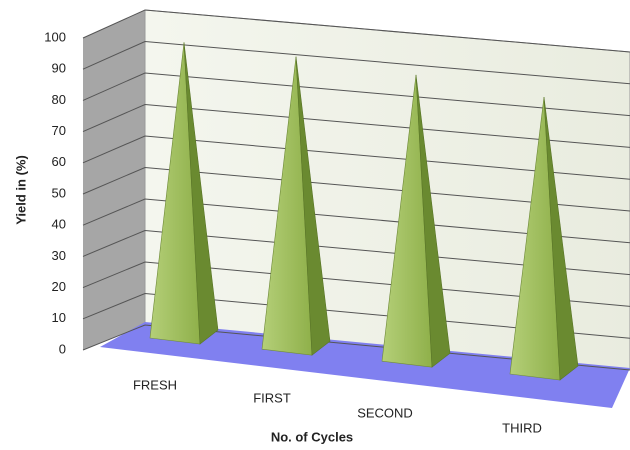 The image size is (630, 450). Describe the element at coordinates (59, 99) in the screenshot. I see `y-tick-label: 80` at that location.